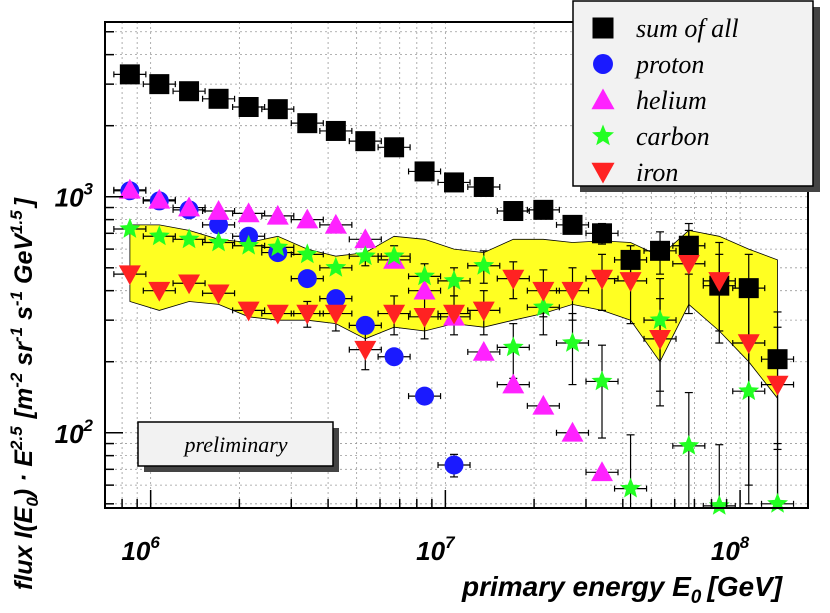 The height and width of the screenshot is (613, 830). What do you see at coordinates (687, 28) in the screenshot?
I see `legend-label-sum-of-all: sum of all` at bounding box center [687, 28].